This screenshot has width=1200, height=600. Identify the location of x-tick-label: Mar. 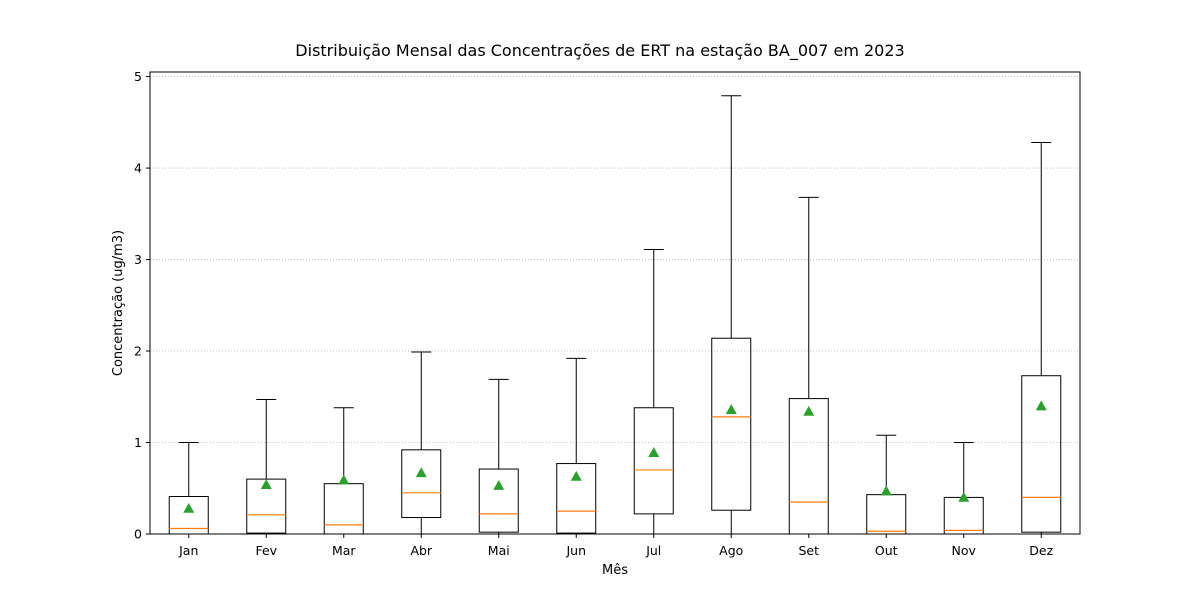
(344, 550).